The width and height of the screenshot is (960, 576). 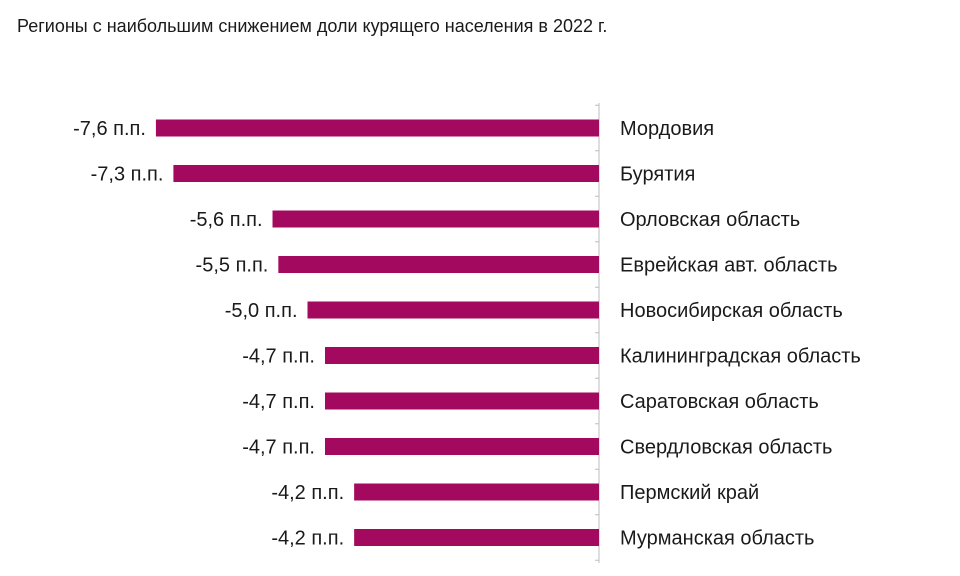 I want to click on category-label: Мордовия, so click(x=667, y=129).